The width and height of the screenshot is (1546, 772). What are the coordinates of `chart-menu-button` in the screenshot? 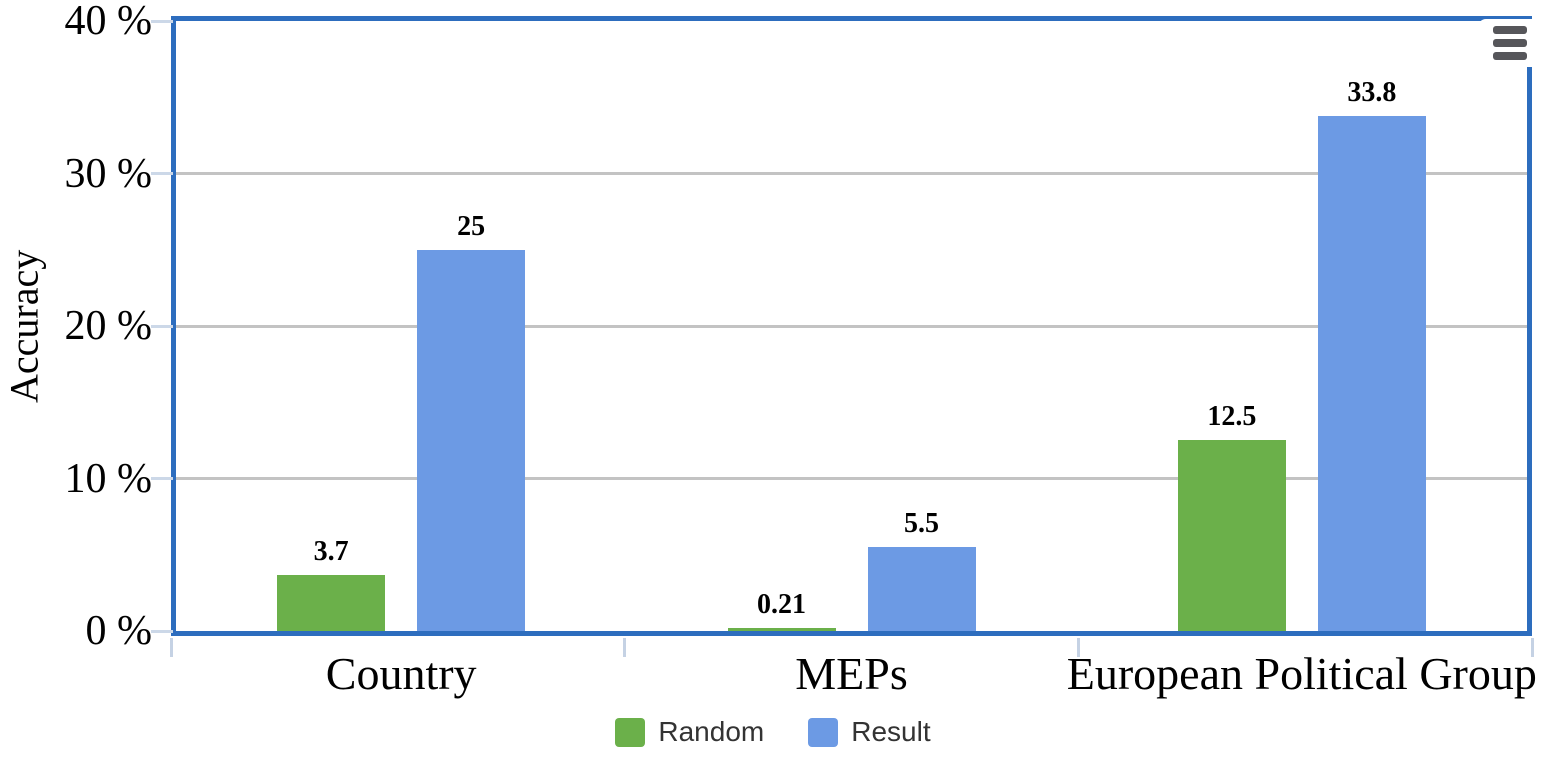 It's located at (1510, 43).